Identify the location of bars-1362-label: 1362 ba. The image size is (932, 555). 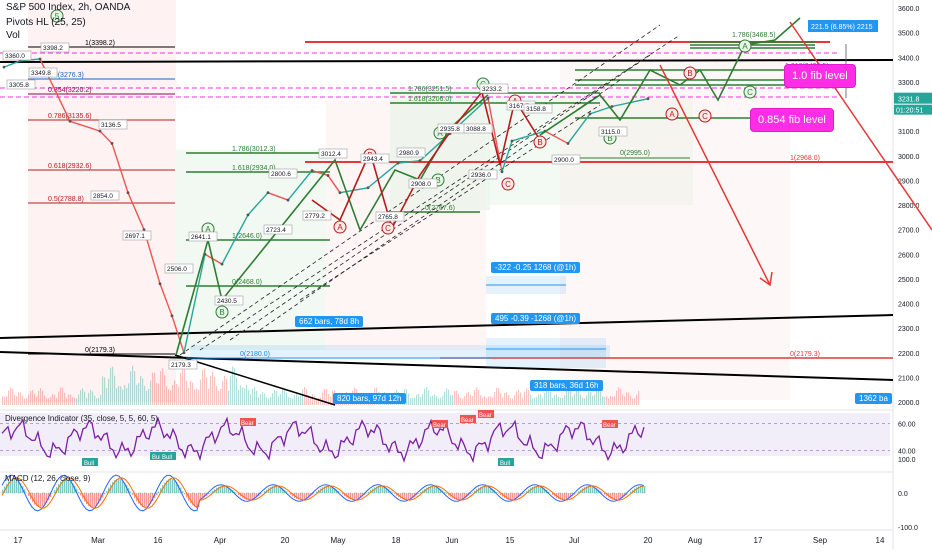
(873, 398).